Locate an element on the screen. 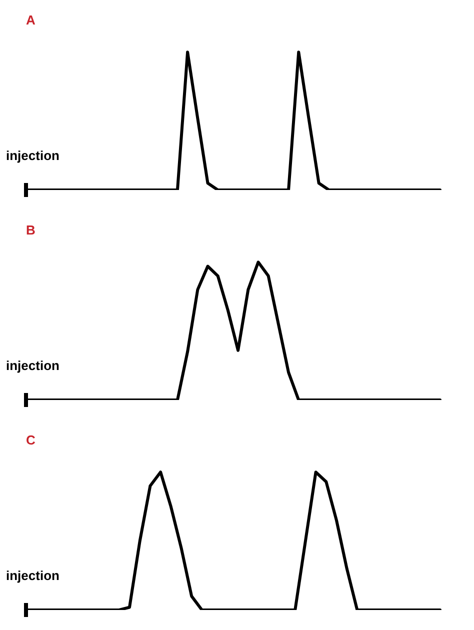 The height and width of the screenshot is (630, 474). chart-title: C is located at coordinates (31, 440).